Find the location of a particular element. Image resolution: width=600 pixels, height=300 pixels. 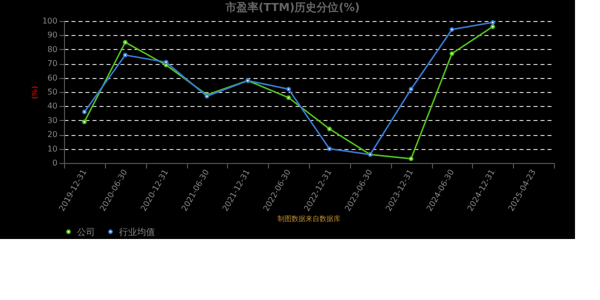

y-tick-label: 10 is located at coordinates (52, 149).